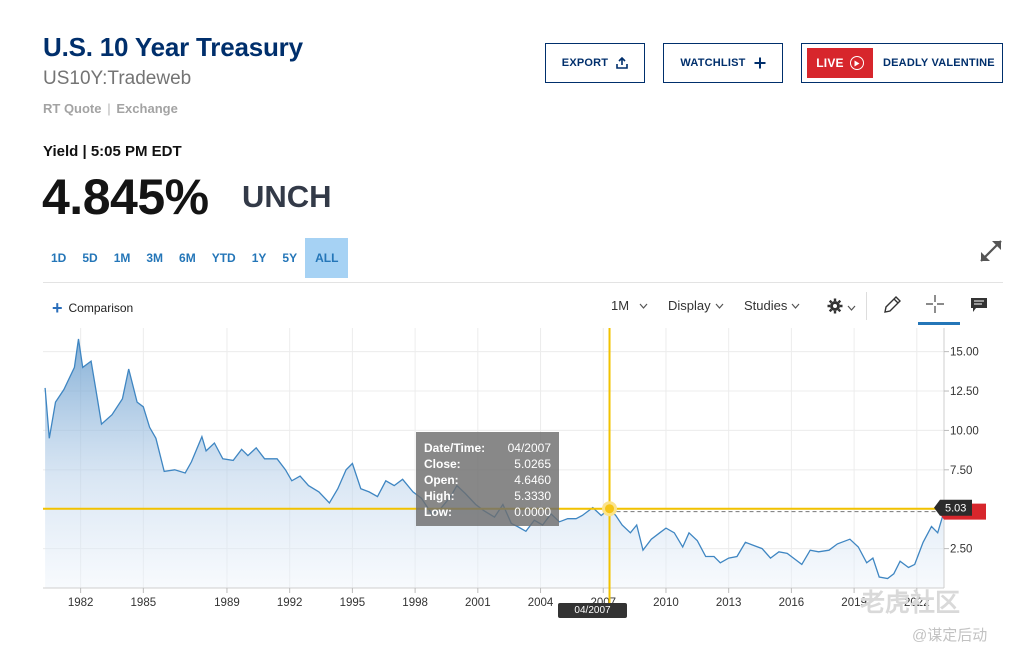 This screenshot has height=657, width=1021. I want to click on tooltip-high-label: High:, so click(439, 496).